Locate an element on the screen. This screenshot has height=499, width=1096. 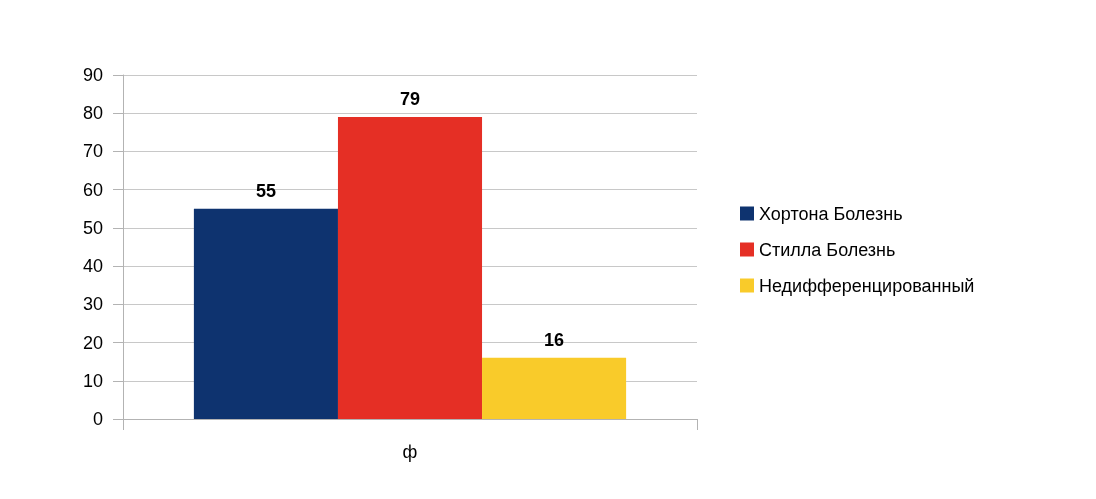
y-tick-label: 80 is located at coordinates (92, 113).